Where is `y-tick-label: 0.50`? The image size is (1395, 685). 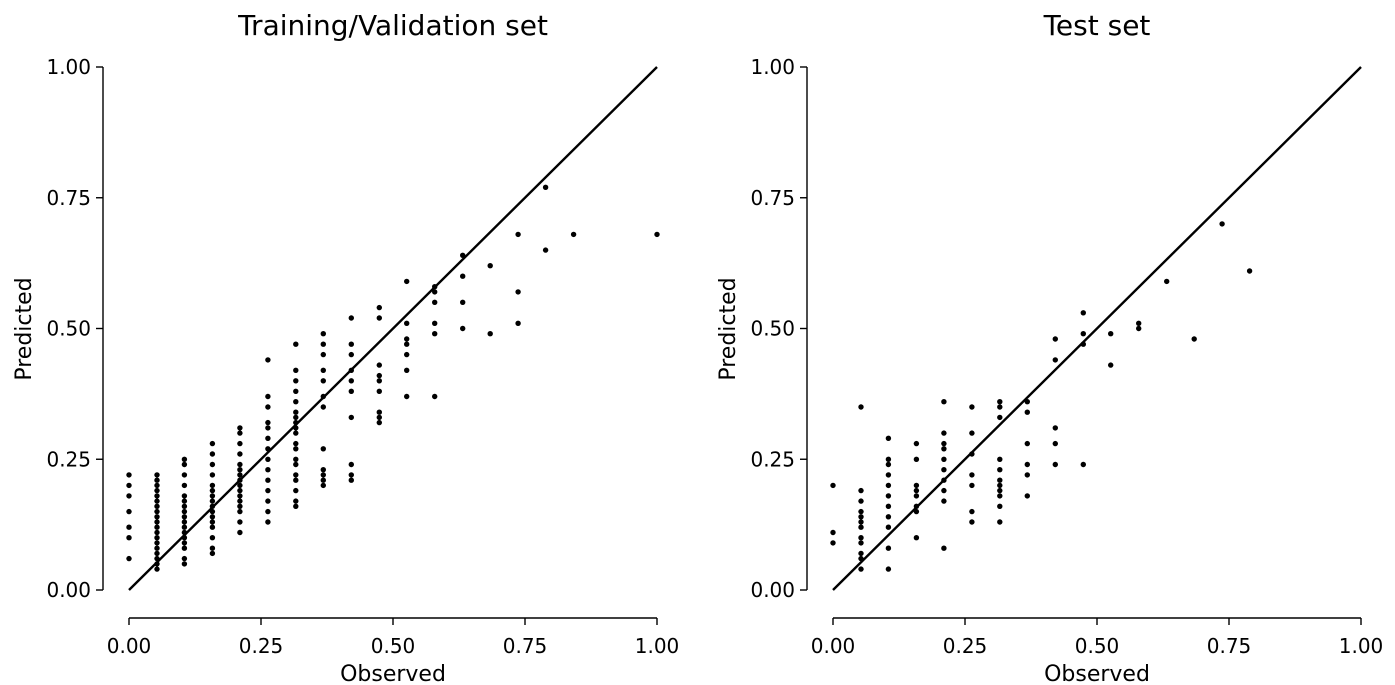
y-tick-label: 0.50 is located at coordinates (68, 329).